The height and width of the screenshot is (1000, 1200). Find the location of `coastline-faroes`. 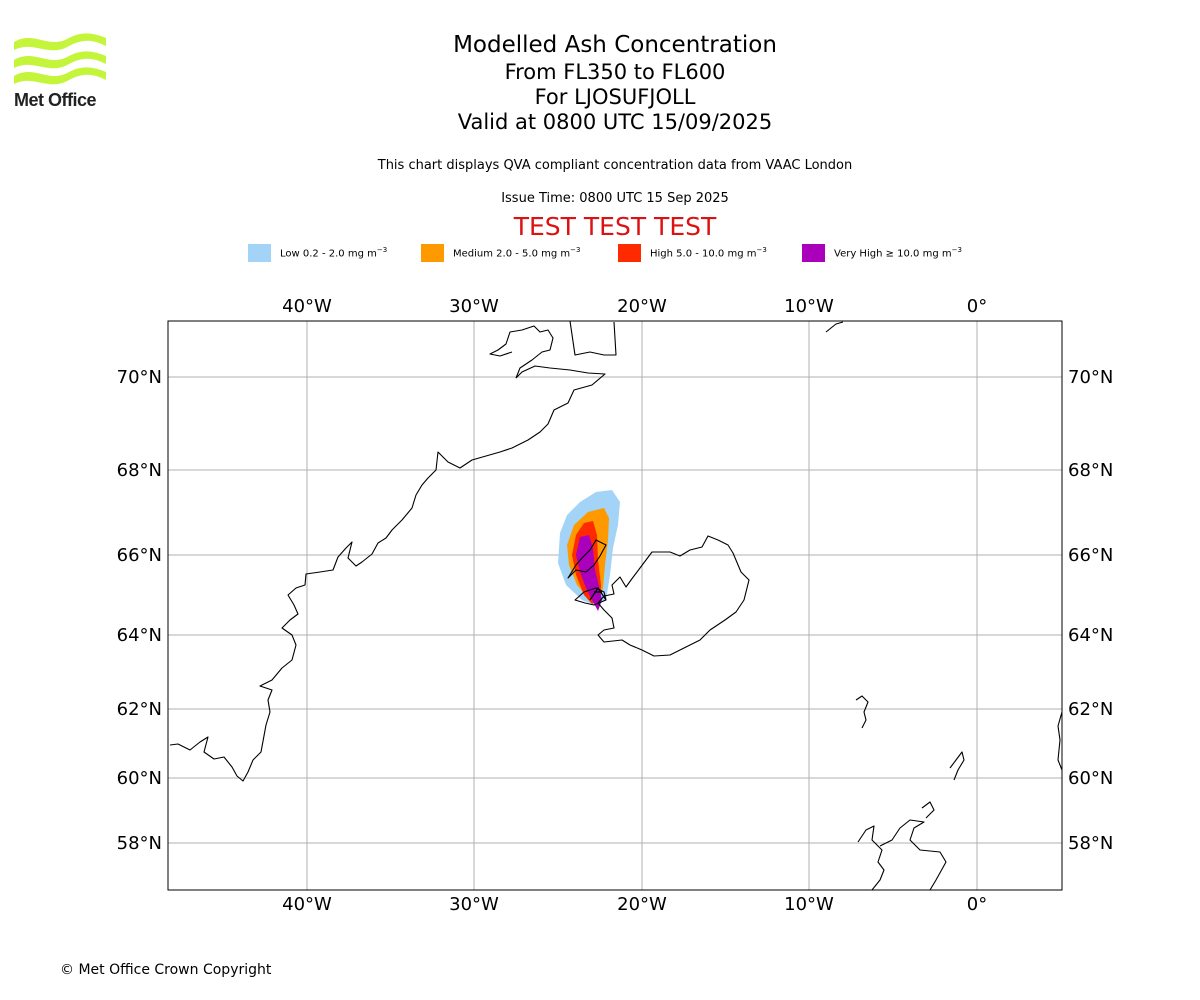

coastline-faroes is located at coordinates (862, 712).